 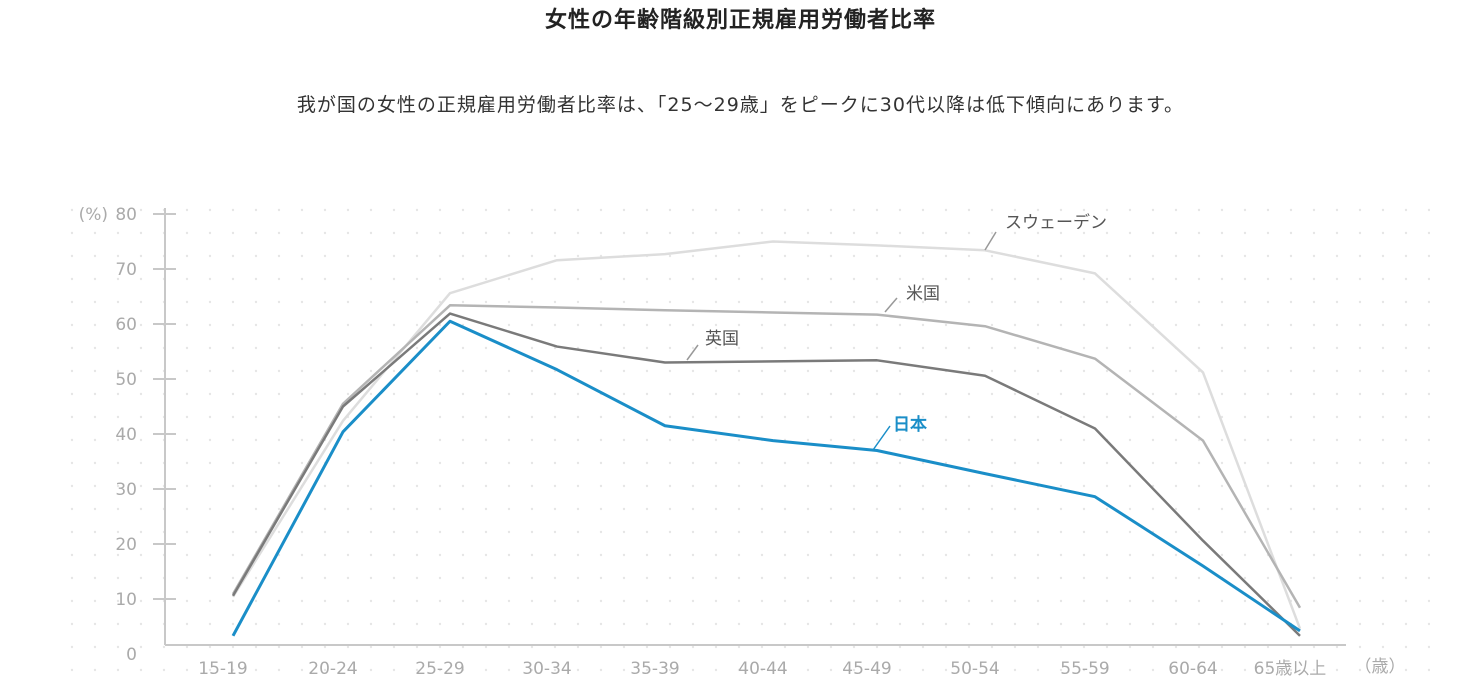 What do you see at coordinates (126, 600) in the screenshot?
I see `y-tick-label: 10` at bounding box center [126, 600].